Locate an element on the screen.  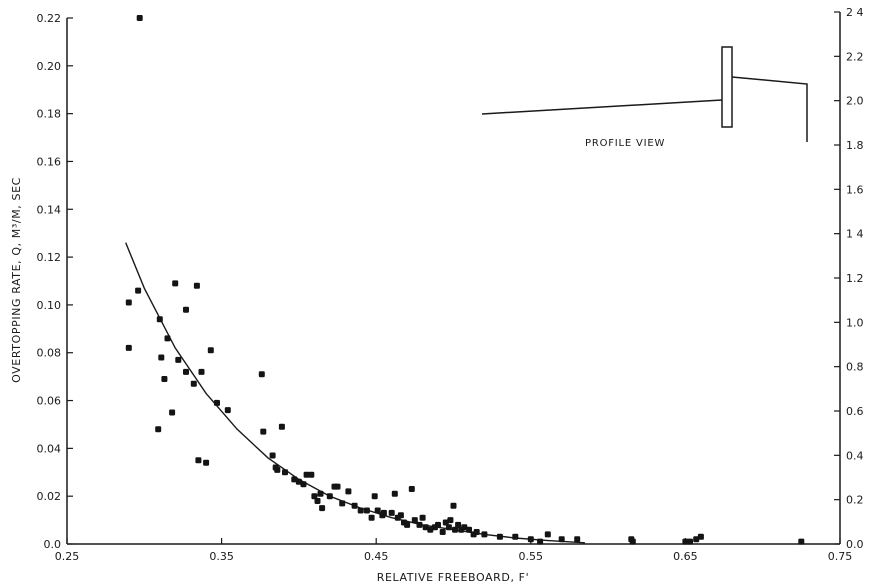
y2-tick-label: 0.0 is located at coordinates (855, 544).